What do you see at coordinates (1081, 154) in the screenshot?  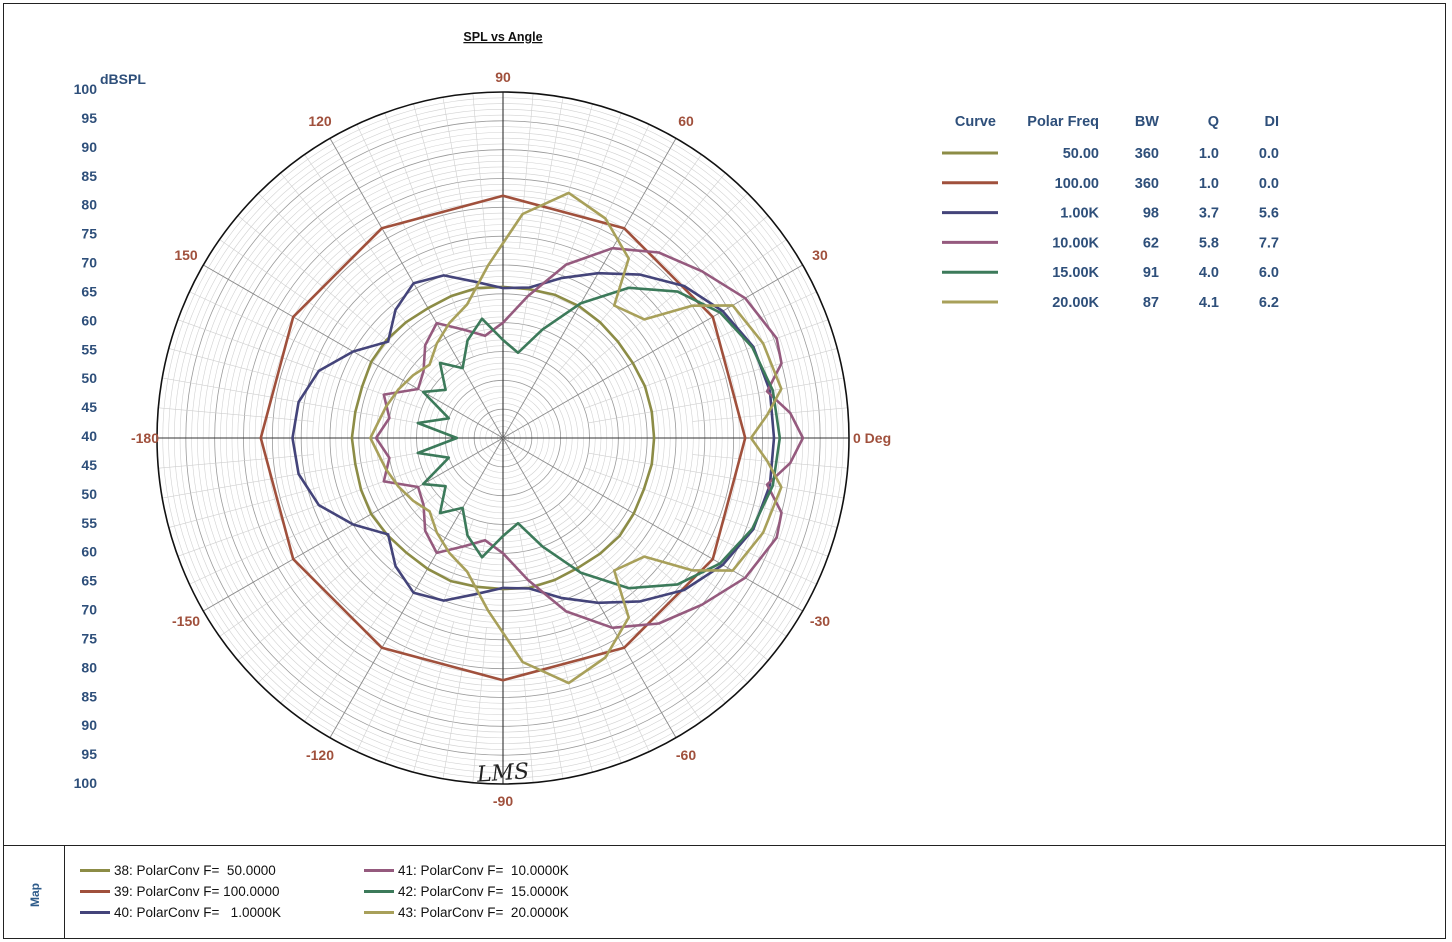 I see `table-cell: 50.00` at bounding box center [1081, 154].